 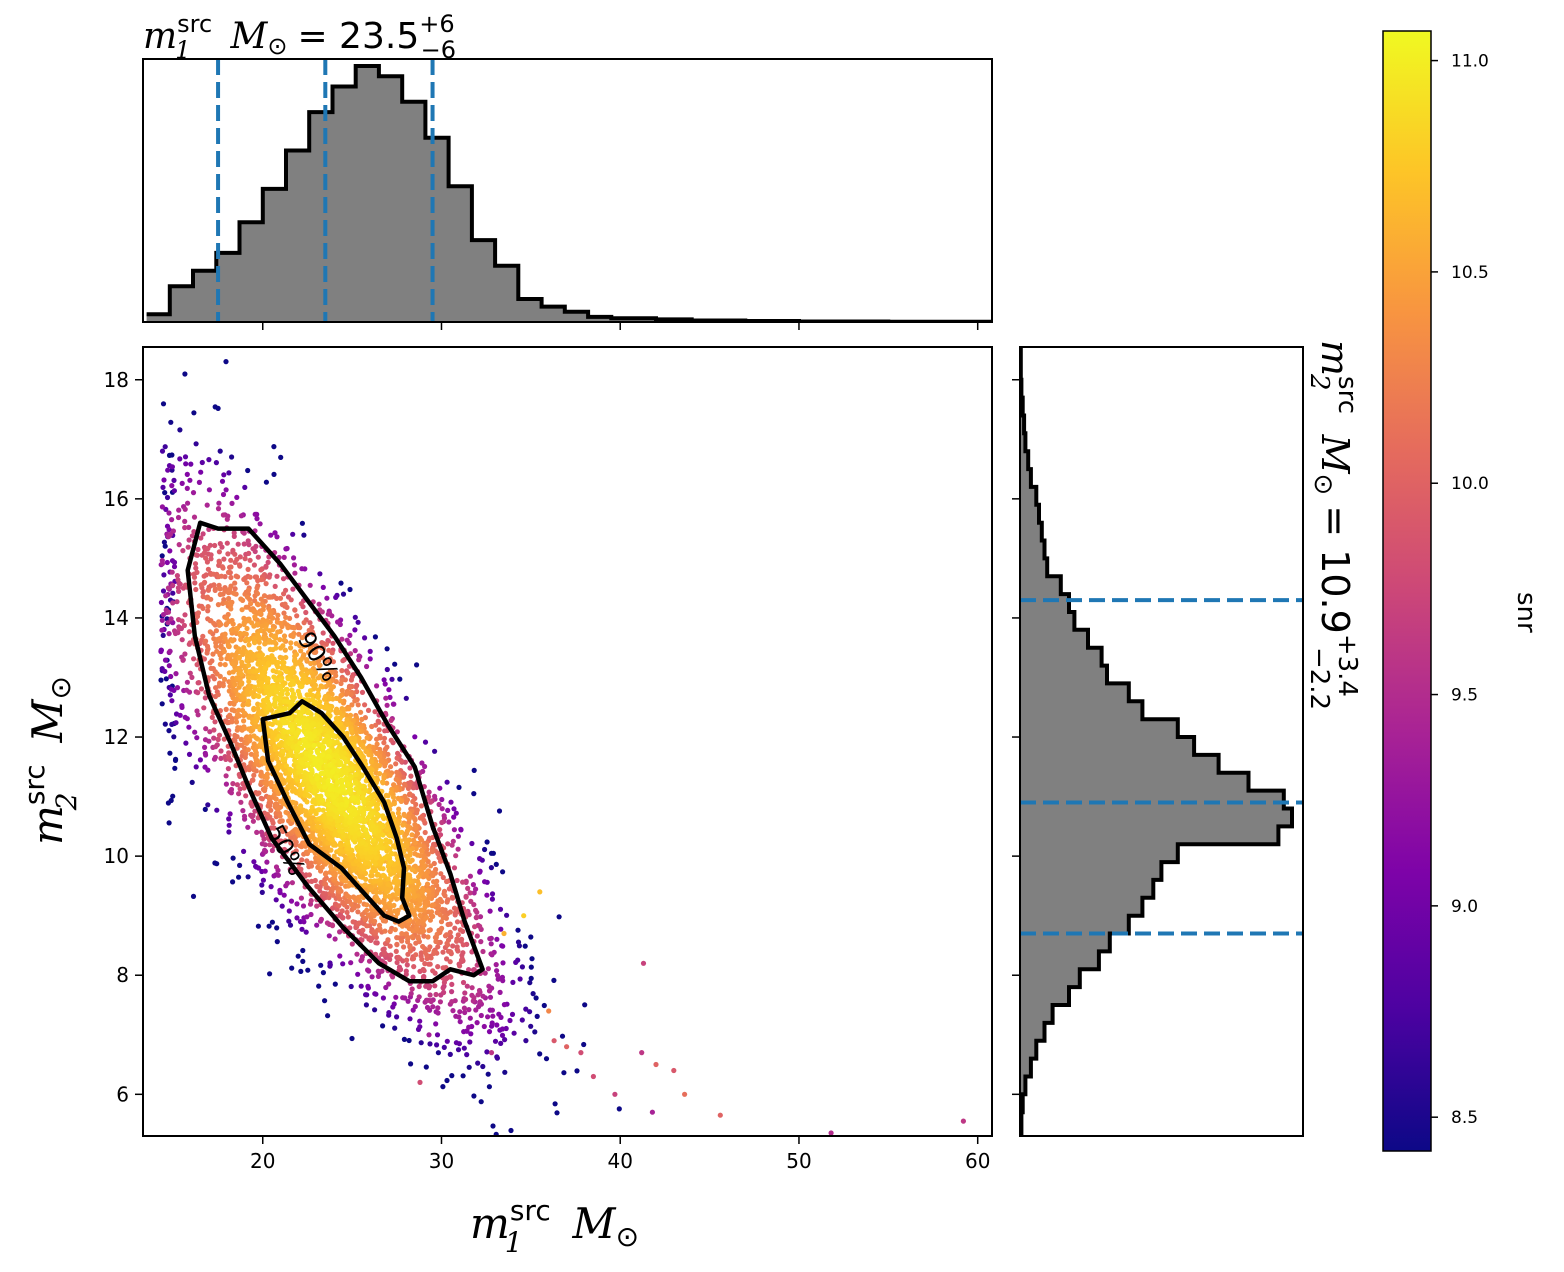 What do you see at coordinates (299, 37) in the screenshot?
I see `top-histogram-title: msrc 1 M⊙ = 23.5+6 −6` at bounding box center [299, 37].